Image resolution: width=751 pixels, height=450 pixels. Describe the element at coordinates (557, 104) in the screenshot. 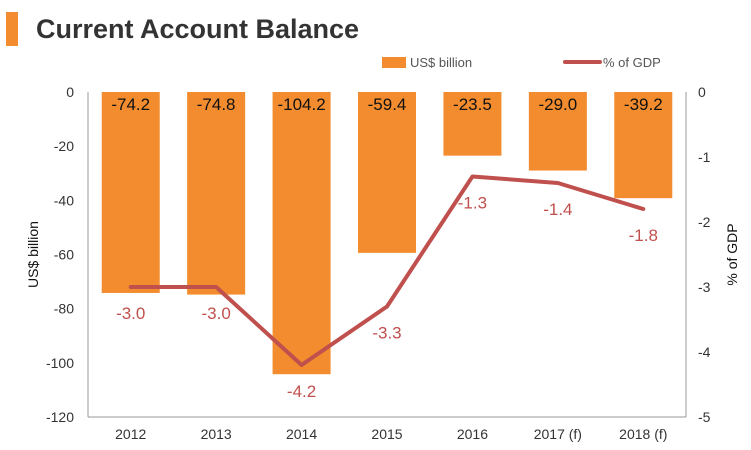

I see `bar-data-label: -29.0` at that location.